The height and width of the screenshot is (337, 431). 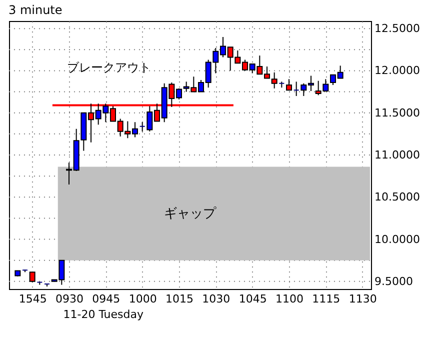 I want to click on x-tick-label: 1000, so click(x=142, y=299).